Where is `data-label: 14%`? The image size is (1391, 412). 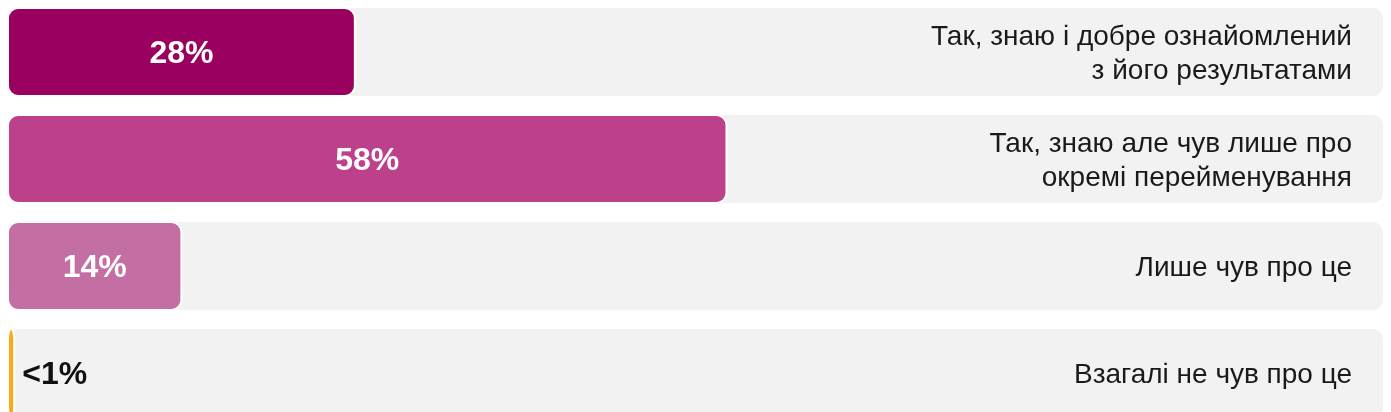
data-label: 14% is located at coordinates (94, 266).